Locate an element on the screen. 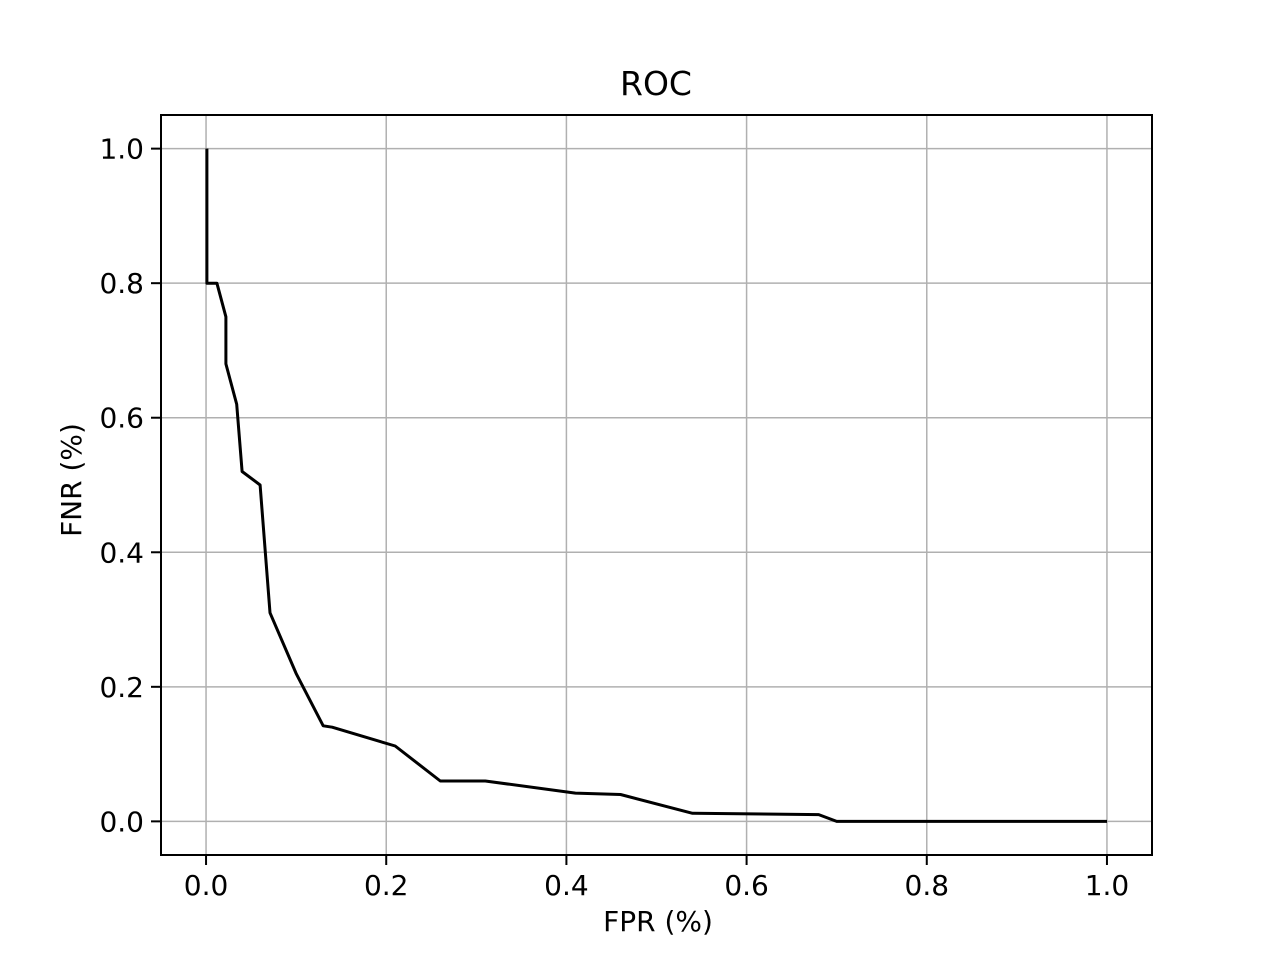 The height and width of the screenshot is (960, 1280). y-tick-label: 1.0 is located at coordinates (121, 149).